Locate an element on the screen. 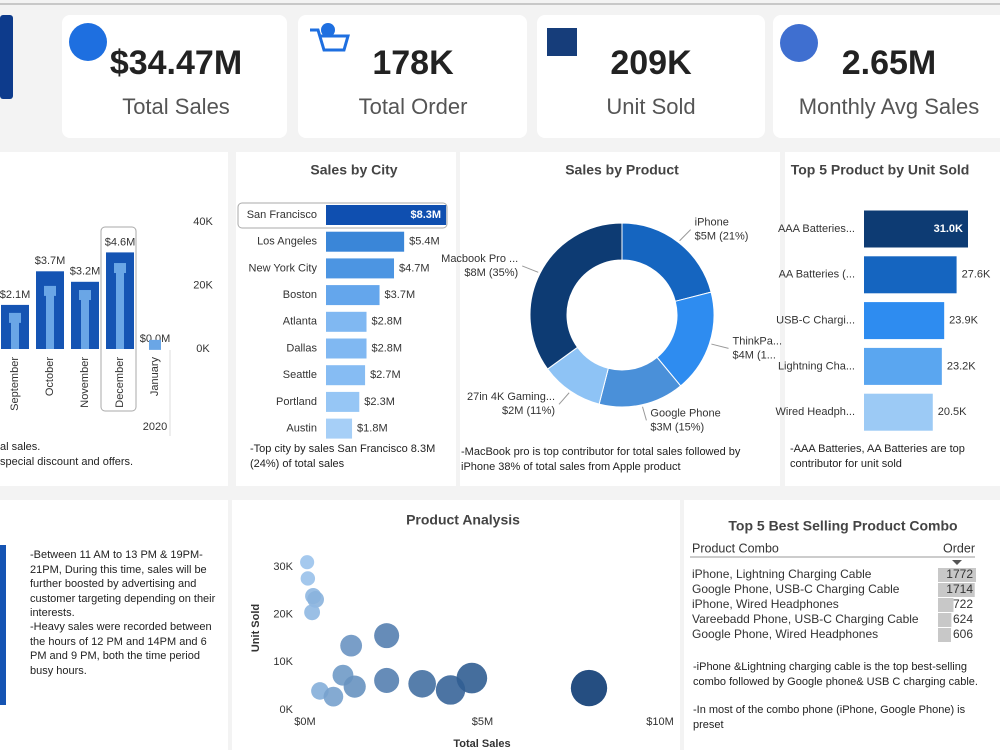  pie-slice is located at coordinates (576, 296).